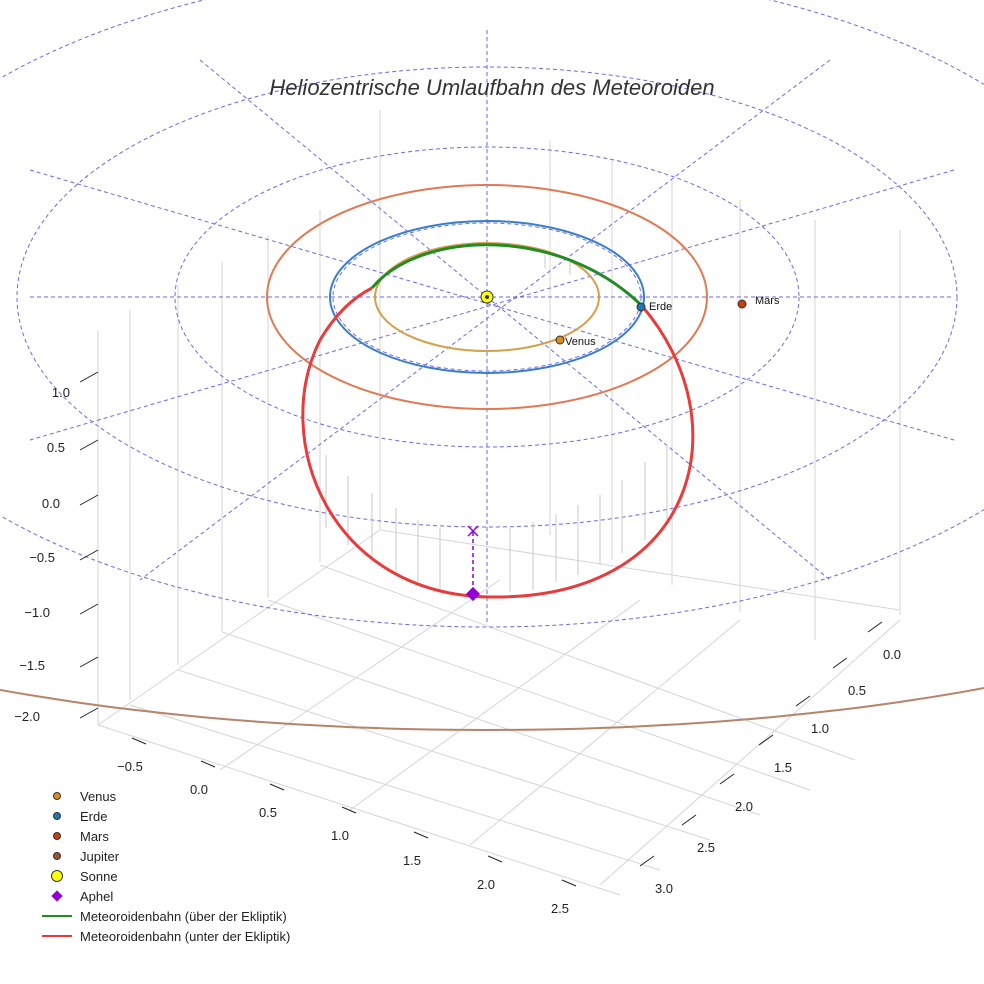 This screenshot has height=984, width=984. What do you see at coordinates (857, 690) in the screenshot?
I see `y-axis-tick-label: 0.5` at bounding box center [857, 690].